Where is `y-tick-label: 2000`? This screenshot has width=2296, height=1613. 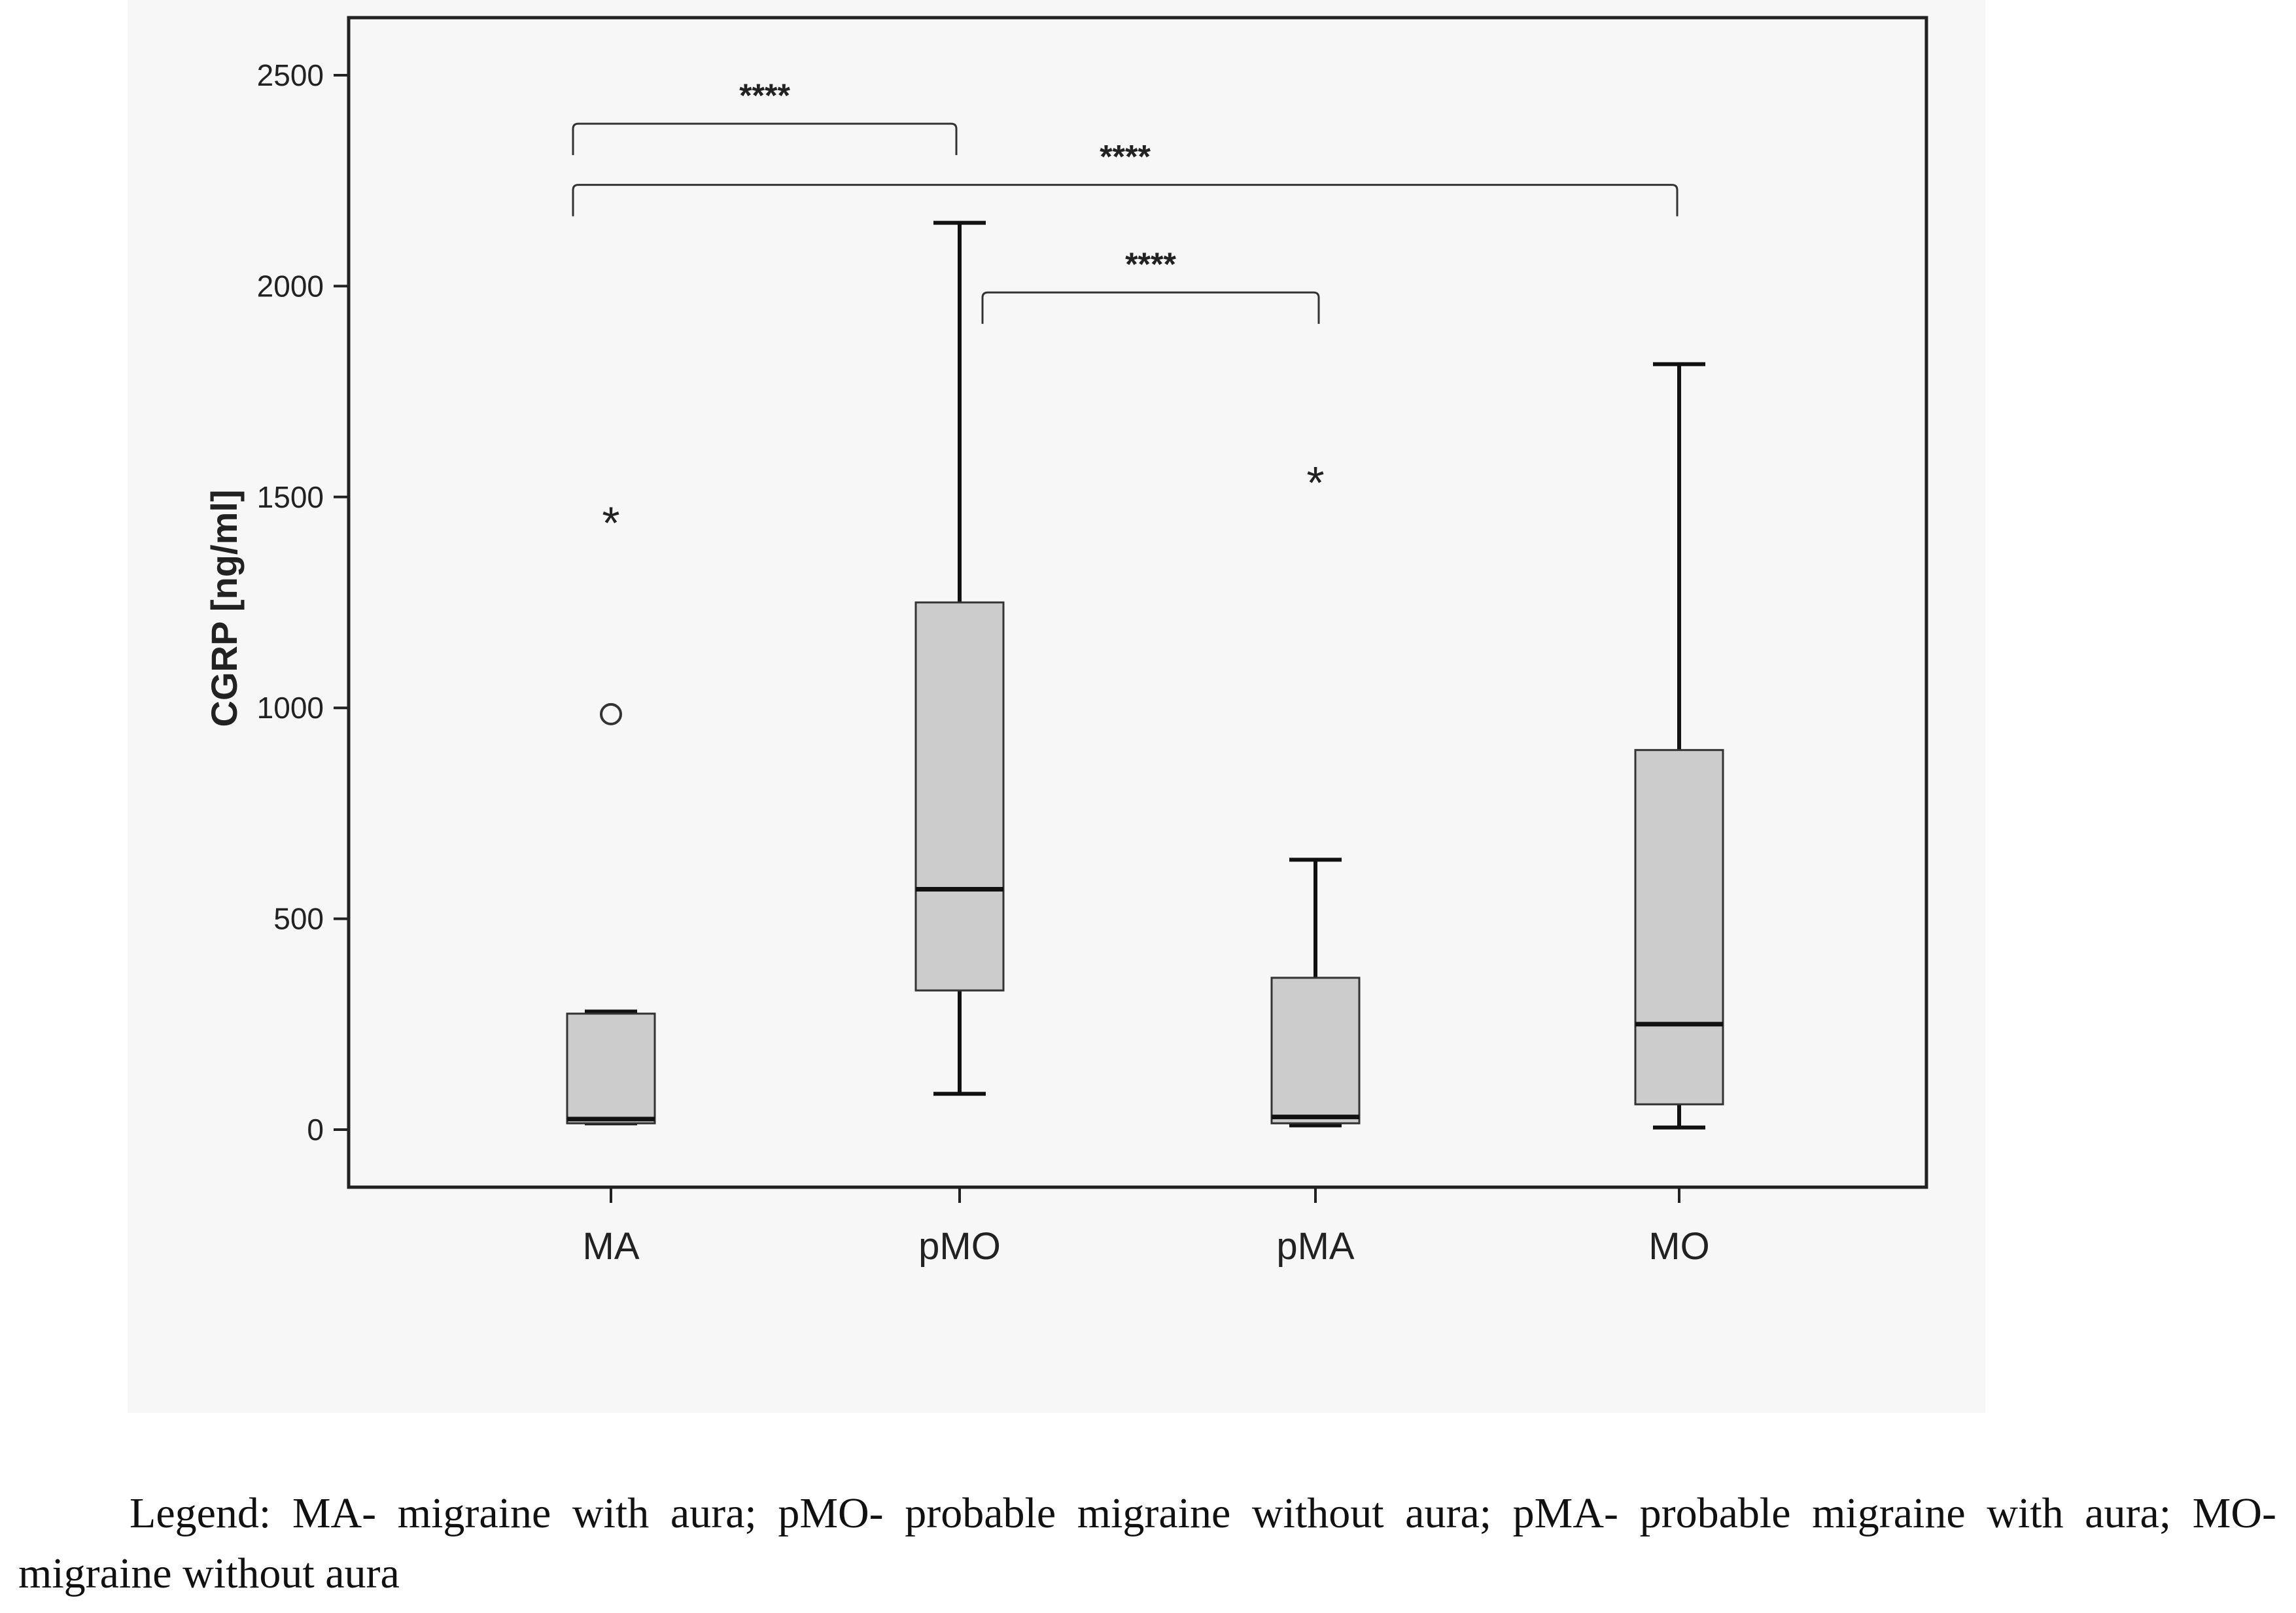 y-tick-label: 2000 is located at coordinates (290, 286).